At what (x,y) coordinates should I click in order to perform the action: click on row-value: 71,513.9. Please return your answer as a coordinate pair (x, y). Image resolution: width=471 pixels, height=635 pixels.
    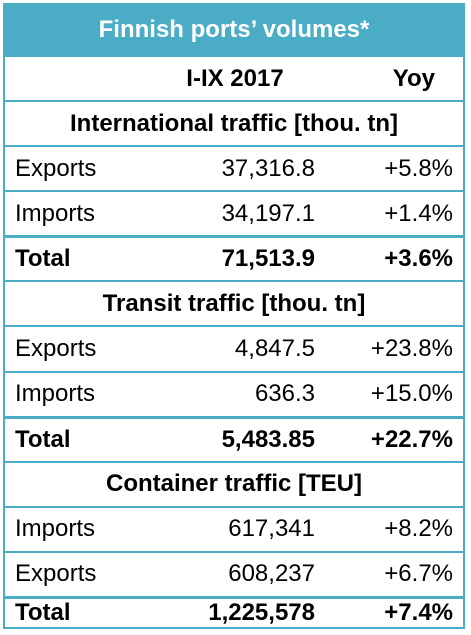
    Looking at the image, I should click on (268, 259).